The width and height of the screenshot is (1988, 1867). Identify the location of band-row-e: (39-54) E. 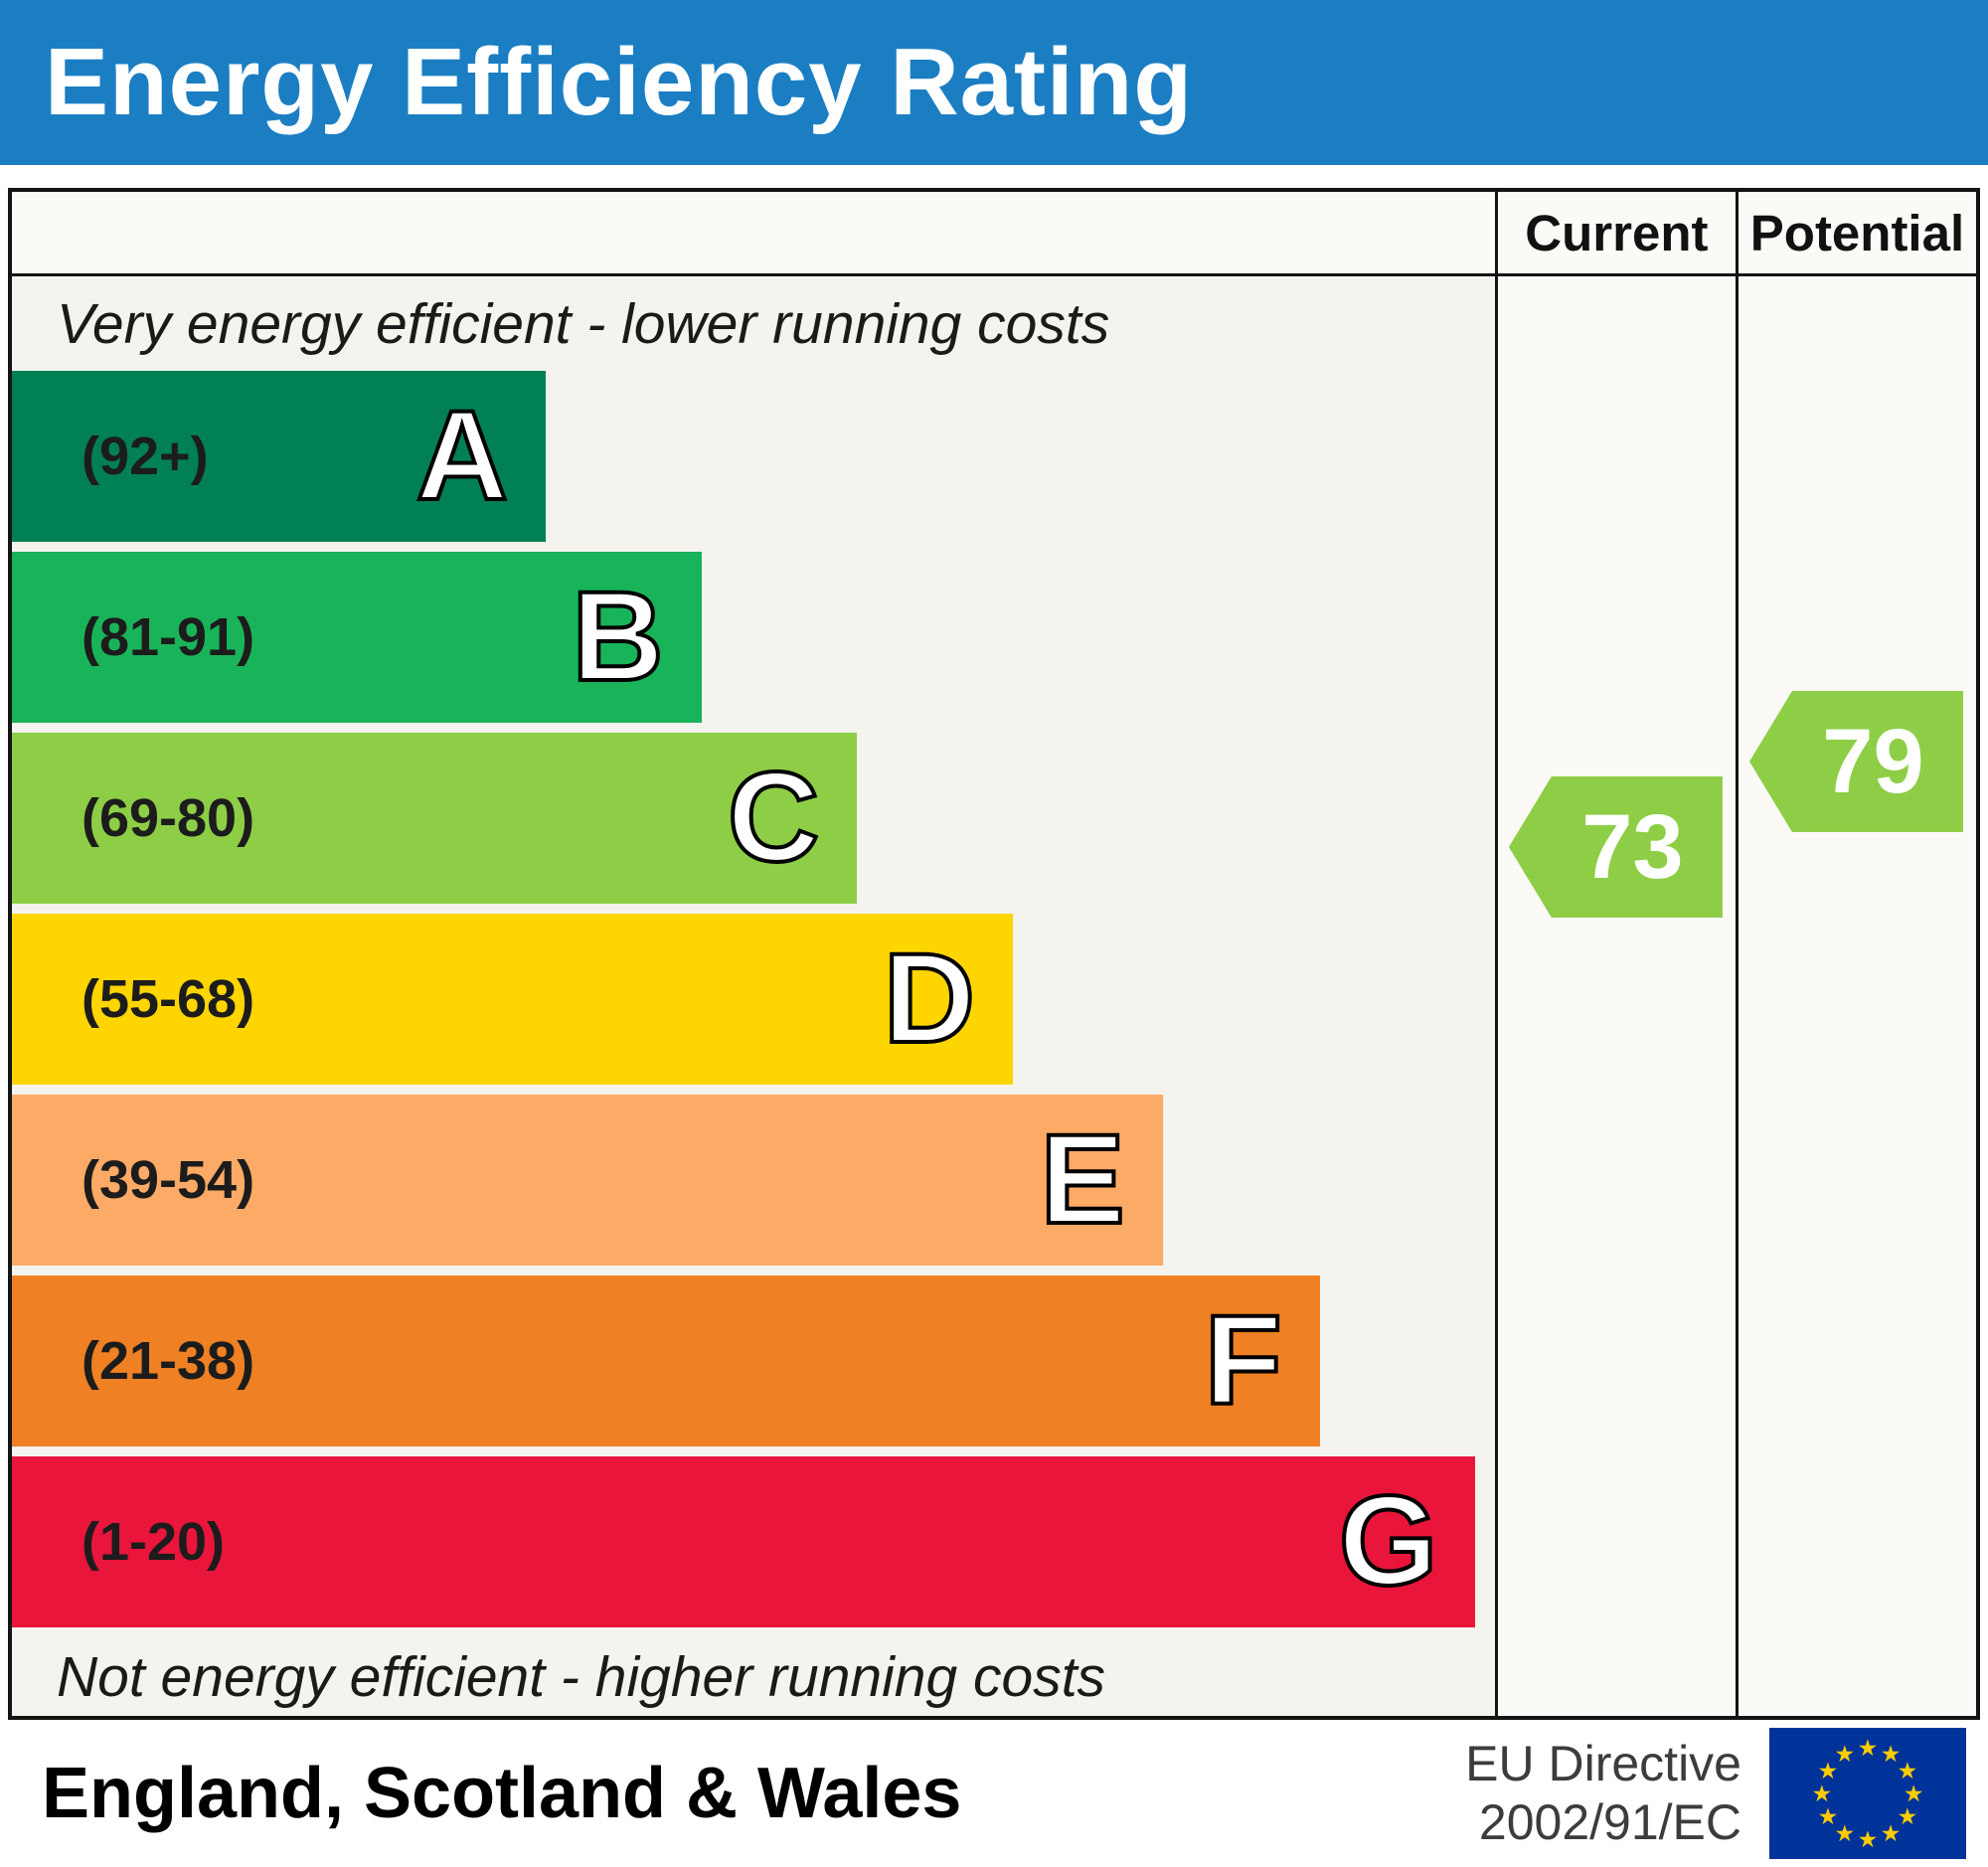
(753, 1180).